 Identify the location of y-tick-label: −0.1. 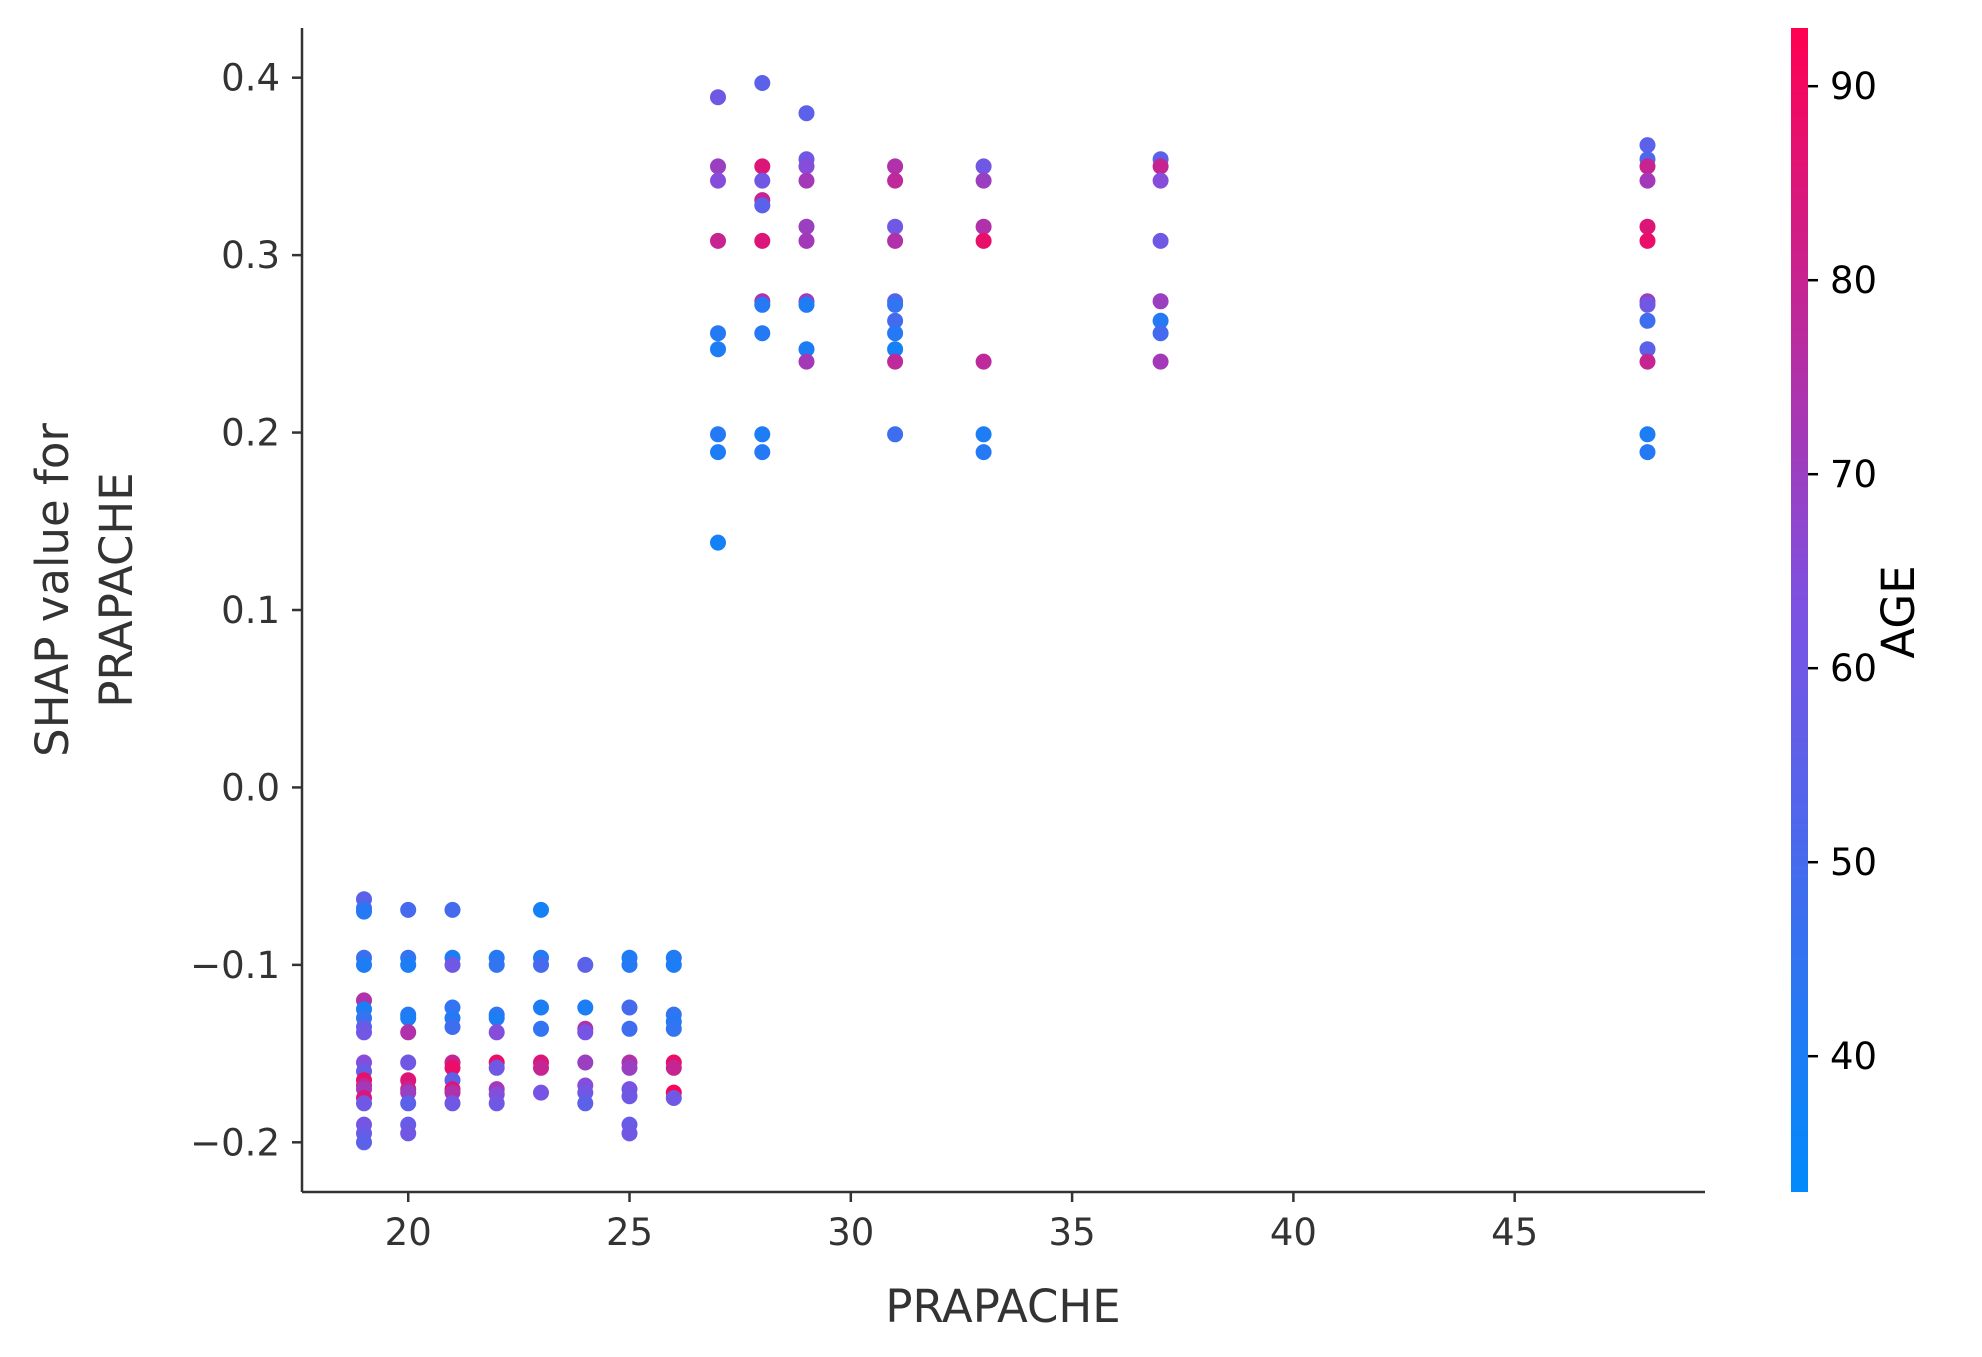
(235, 965).